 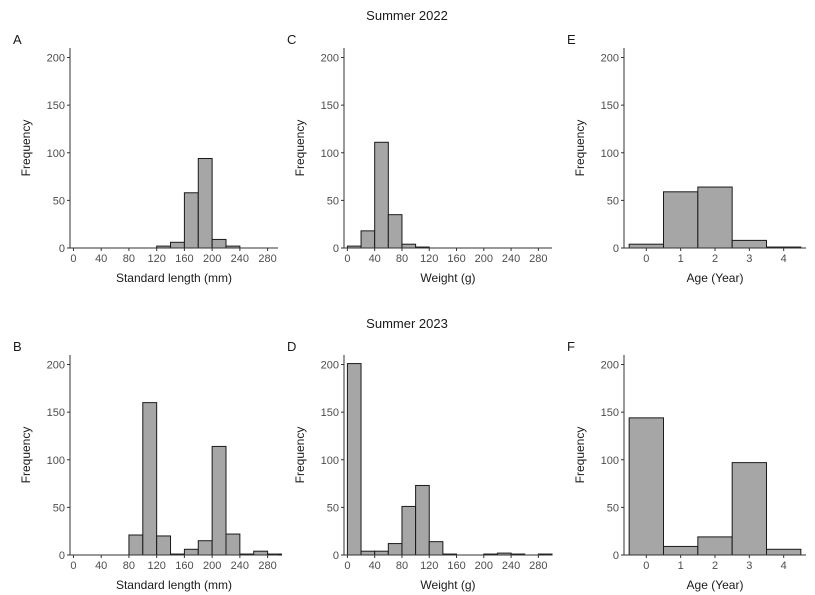 I want to click on row-title-2022: Summer 2022, so click(x=407, y=15).